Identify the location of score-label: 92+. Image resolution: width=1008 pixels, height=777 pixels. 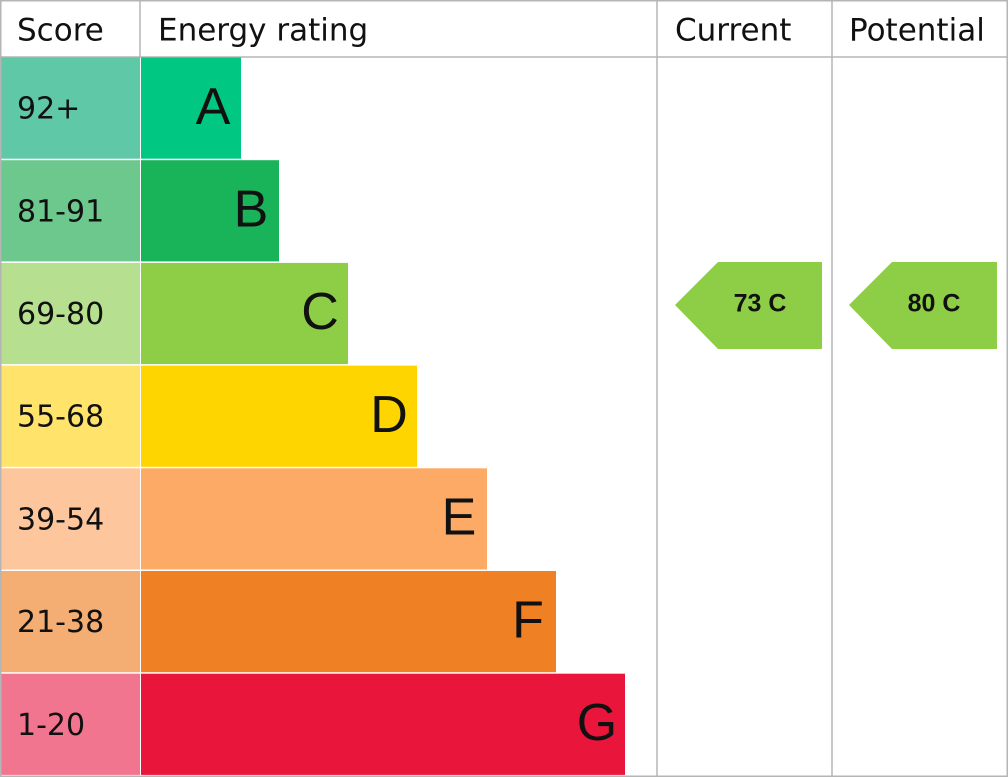
(48, 109).